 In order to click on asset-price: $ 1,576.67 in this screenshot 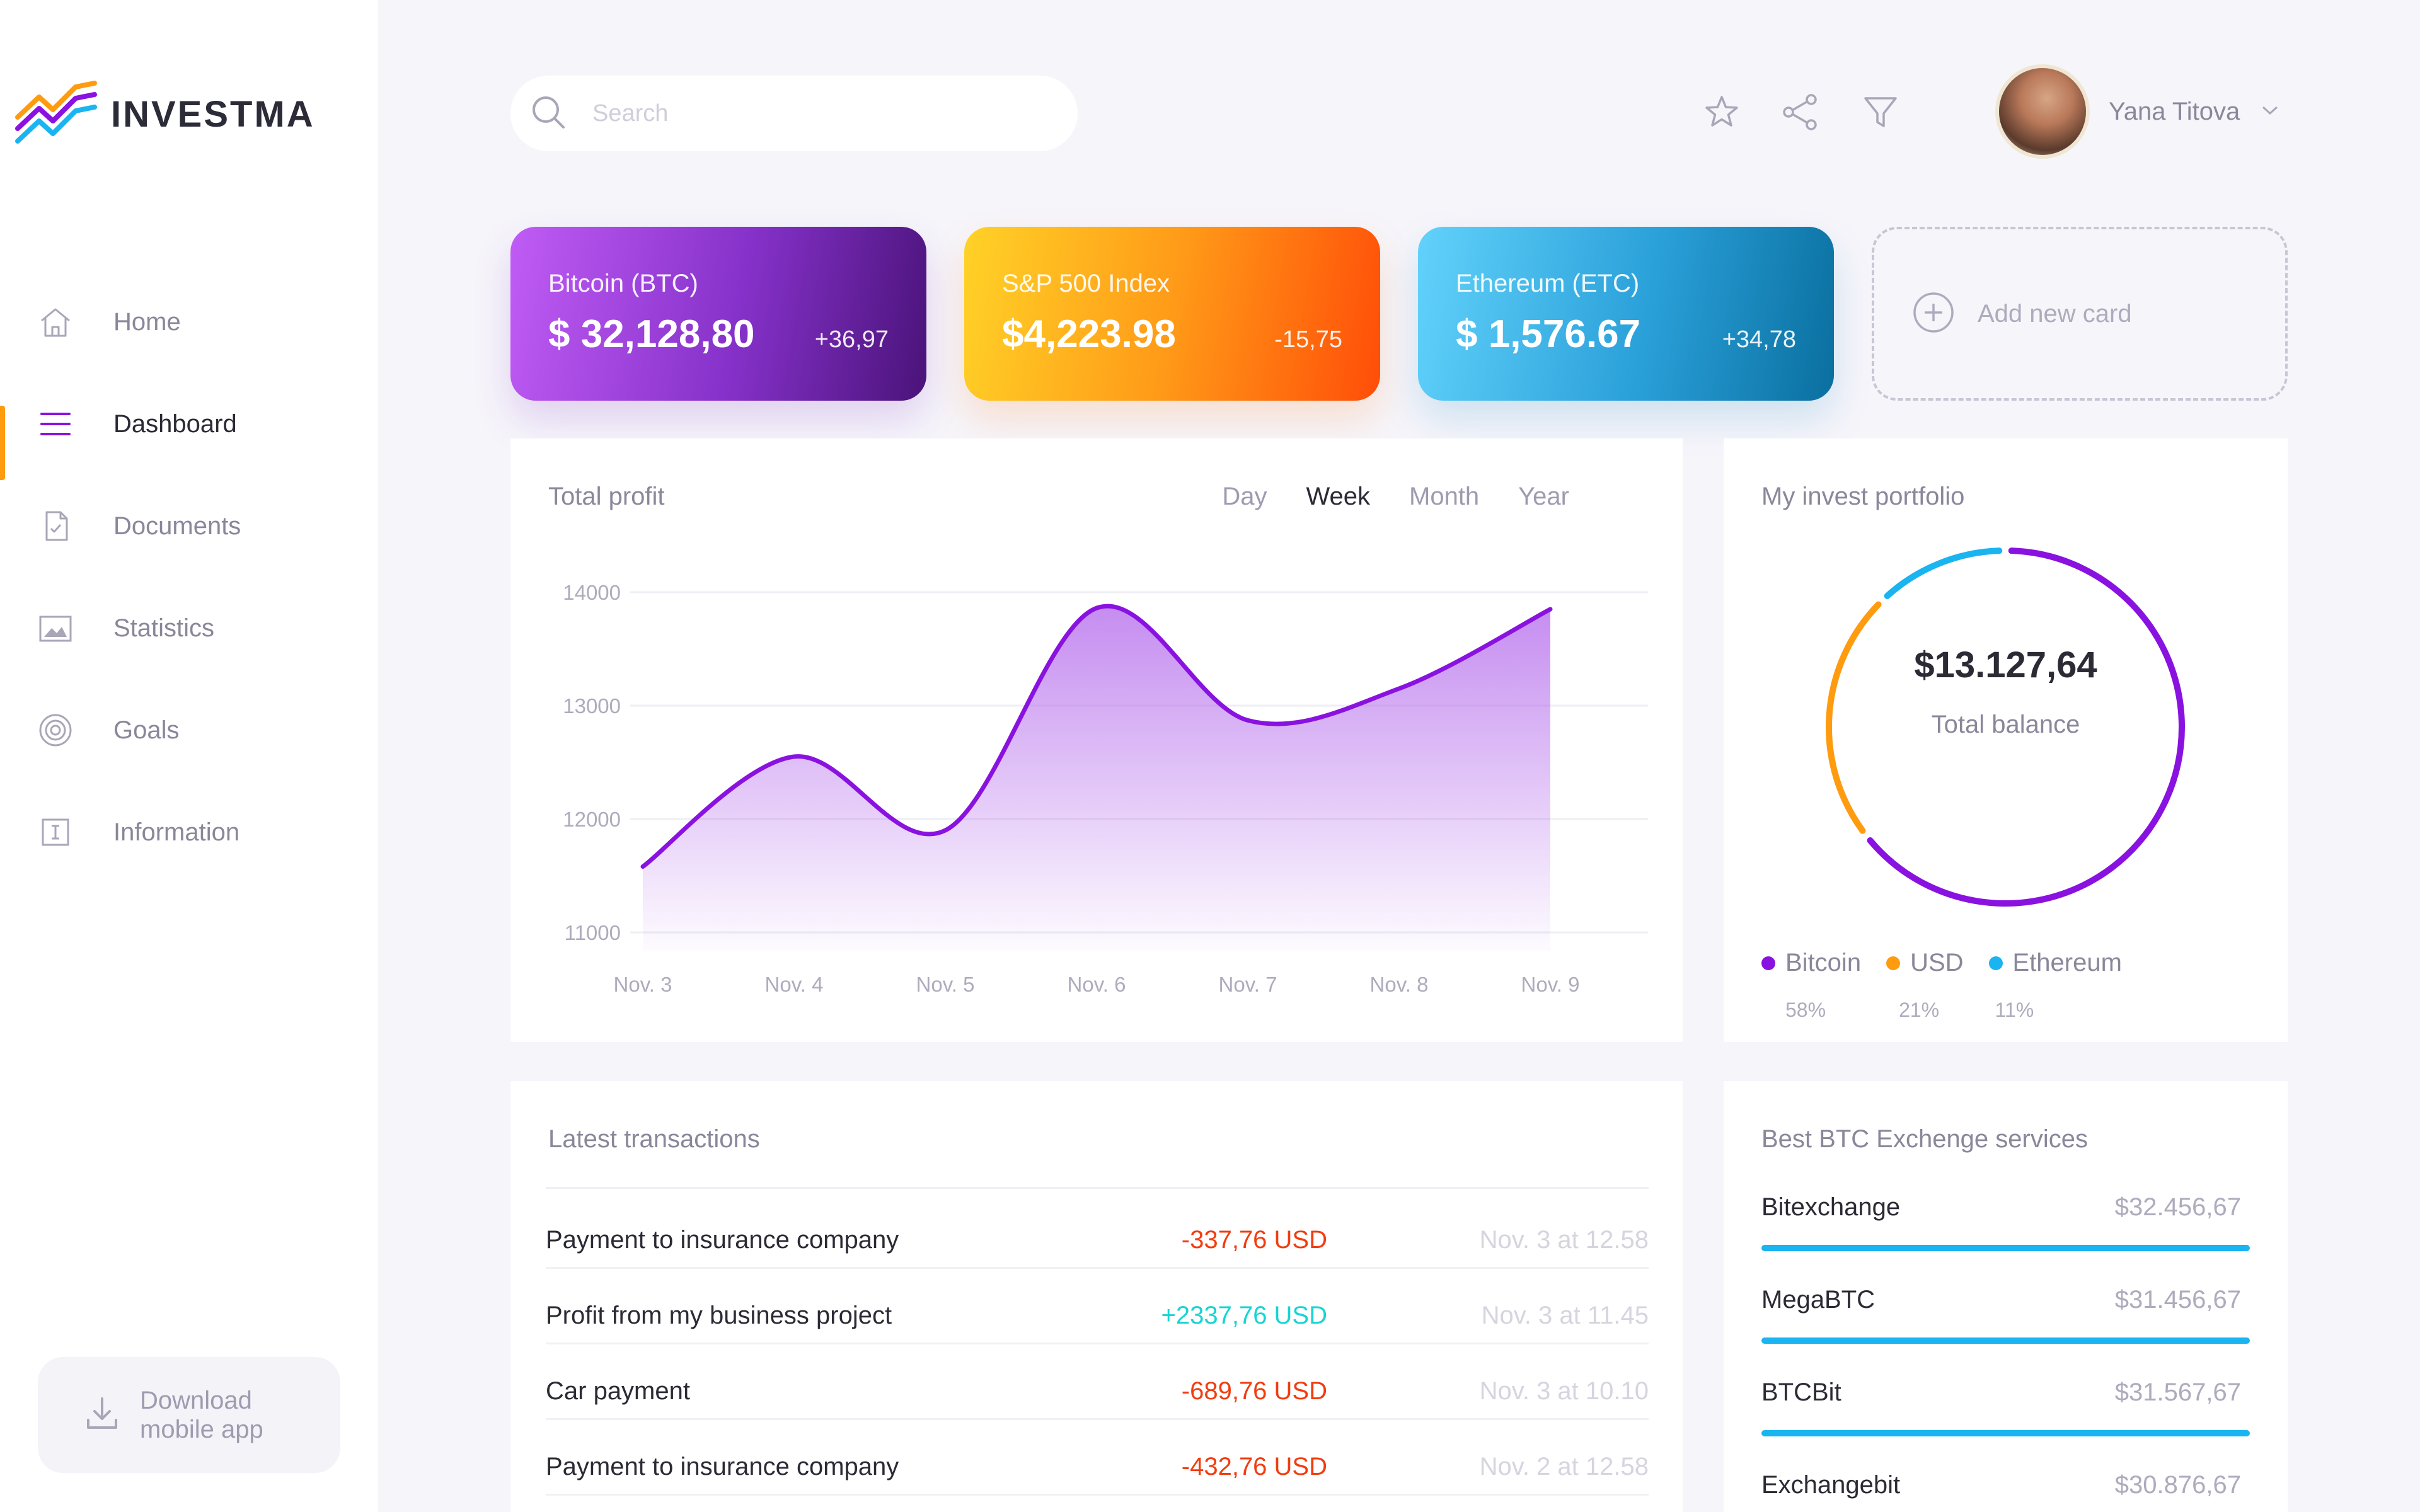, I will do `click(1549, 334)`.